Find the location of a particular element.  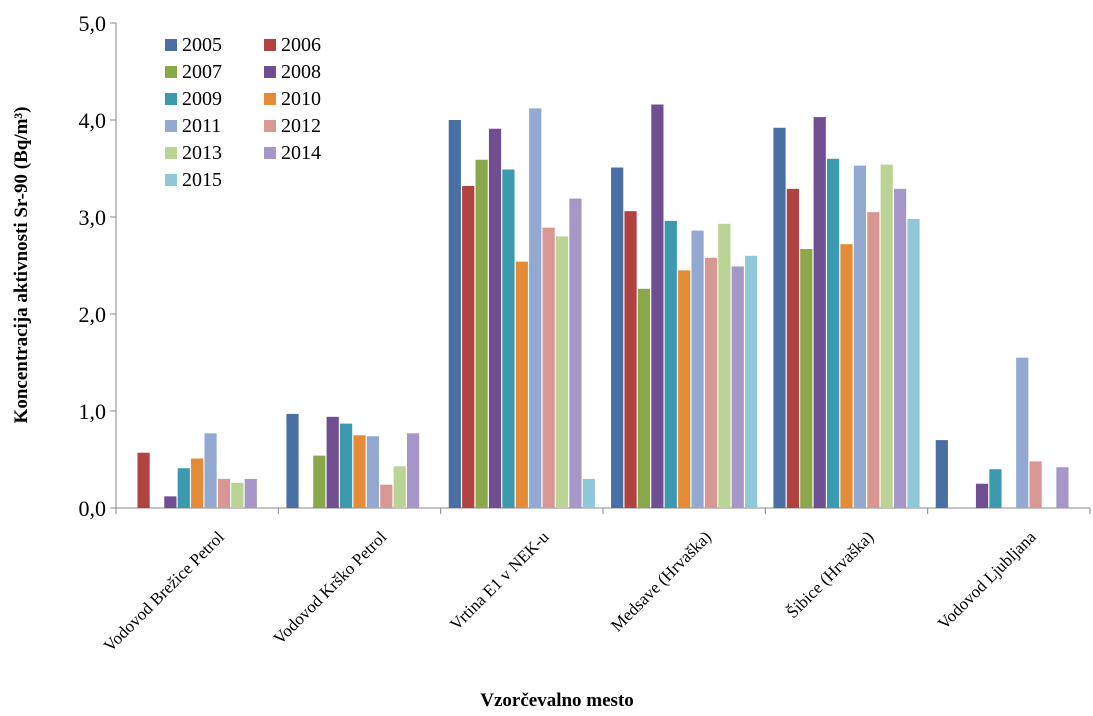

y-tick-label: 2,0 is located at coordinates (93, 314).